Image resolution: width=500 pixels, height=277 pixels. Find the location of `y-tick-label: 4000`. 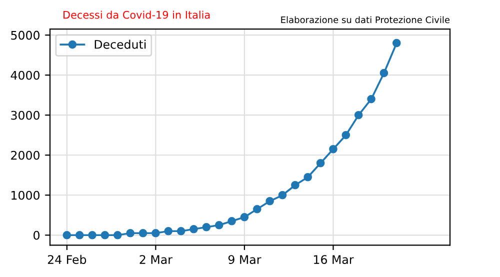

y-tick-label: 4000 is located at coordinates (25, 75).